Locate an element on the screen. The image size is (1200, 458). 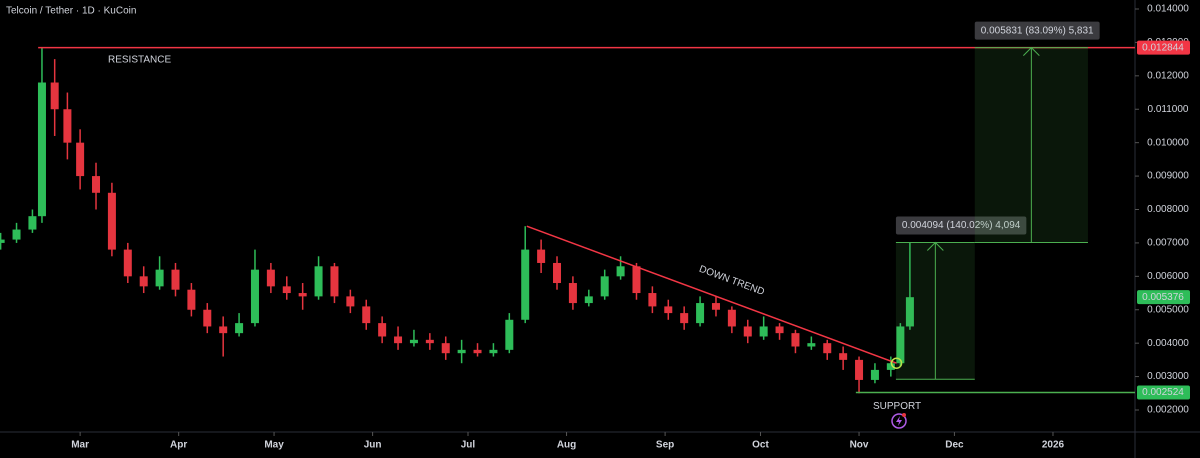
y-tick-label: 0.014000 is located at coordinates (1168, 9).